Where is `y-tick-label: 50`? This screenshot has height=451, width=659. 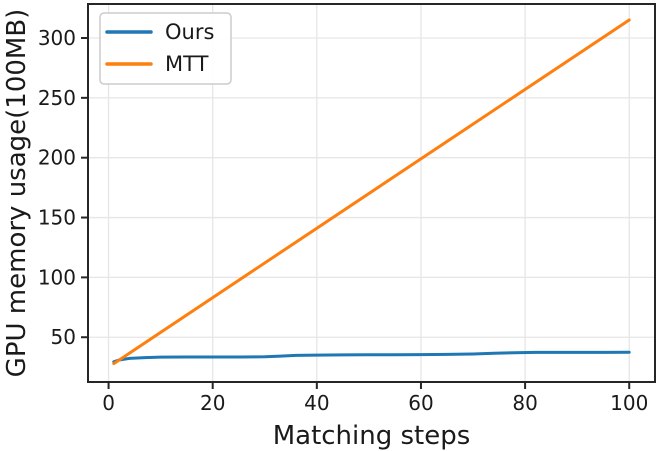
y-tick-label: 50 is located at coordinates (63, 337).